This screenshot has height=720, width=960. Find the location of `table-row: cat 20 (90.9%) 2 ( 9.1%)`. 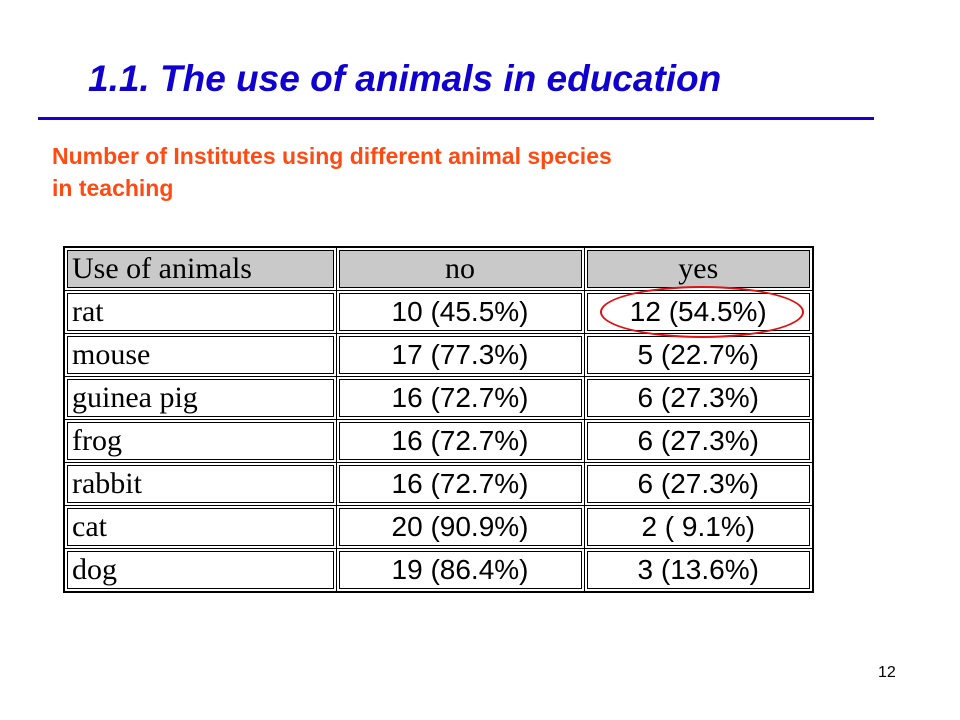

table-row: cat 20 (90.9%) 2 ( 9.1%) is located at coordinates (438, 527).